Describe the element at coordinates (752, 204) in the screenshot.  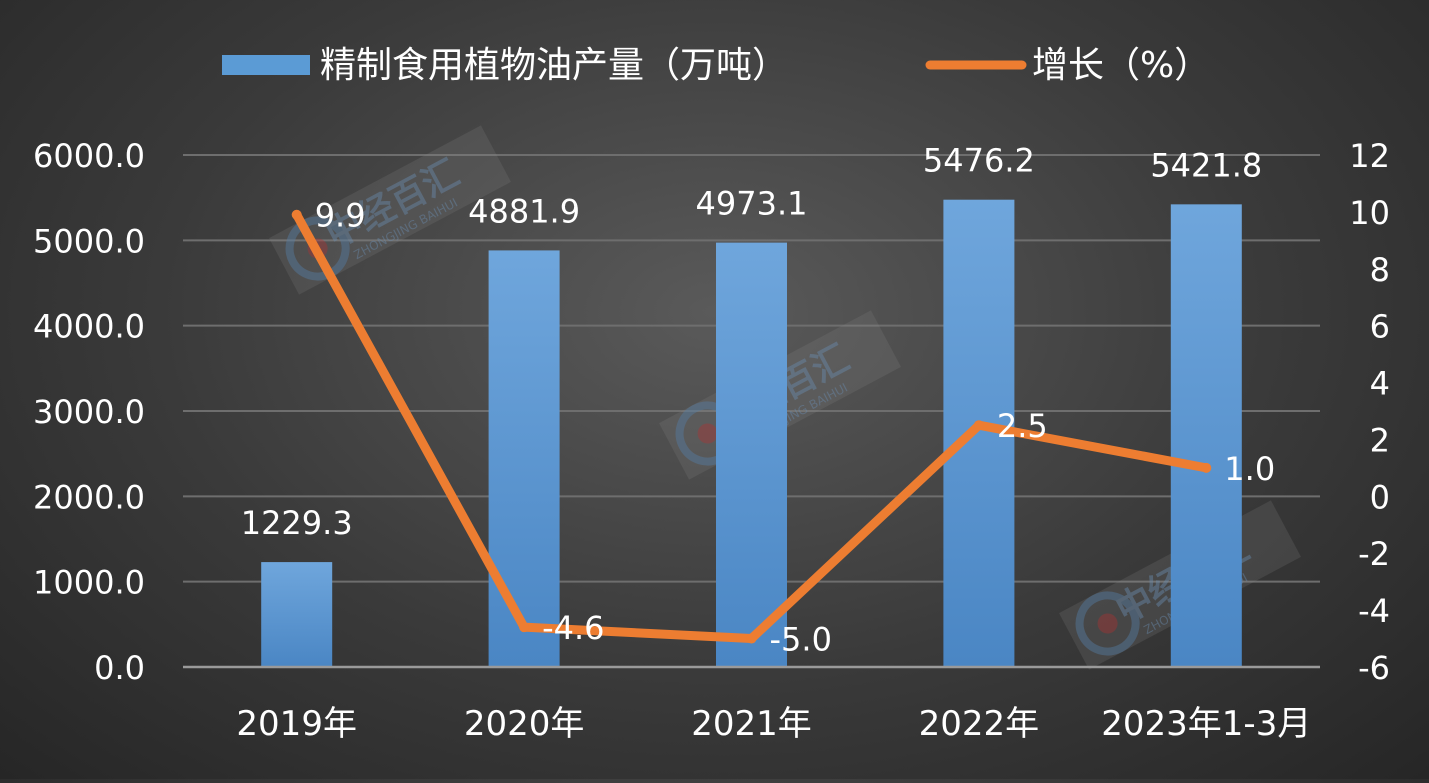
I see `bar-data-label: 4973.1` at that location.